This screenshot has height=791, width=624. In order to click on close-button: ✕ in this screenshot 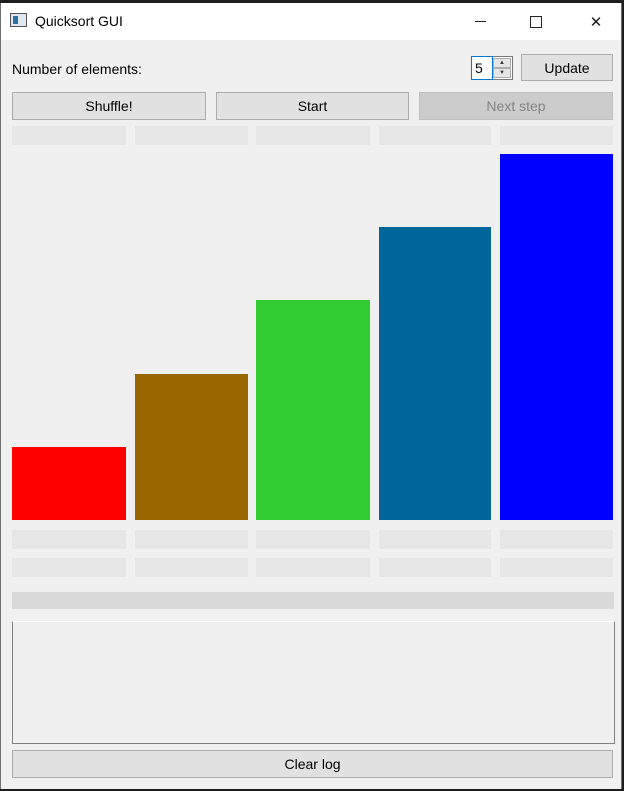, I will do `click(596, 21)`.